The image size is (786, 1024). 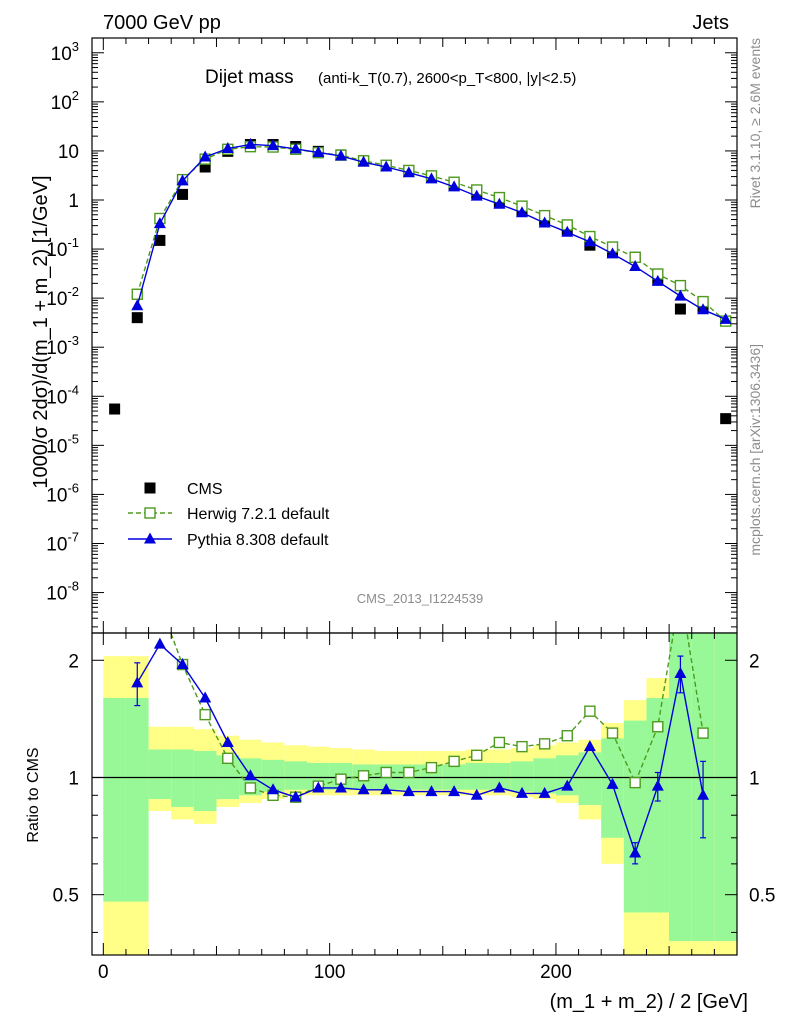 What do you see at coordinates (73, 661) in the screenshot?
I see `ratio-y-tick-label: 2` at bounding box center [73, 661].